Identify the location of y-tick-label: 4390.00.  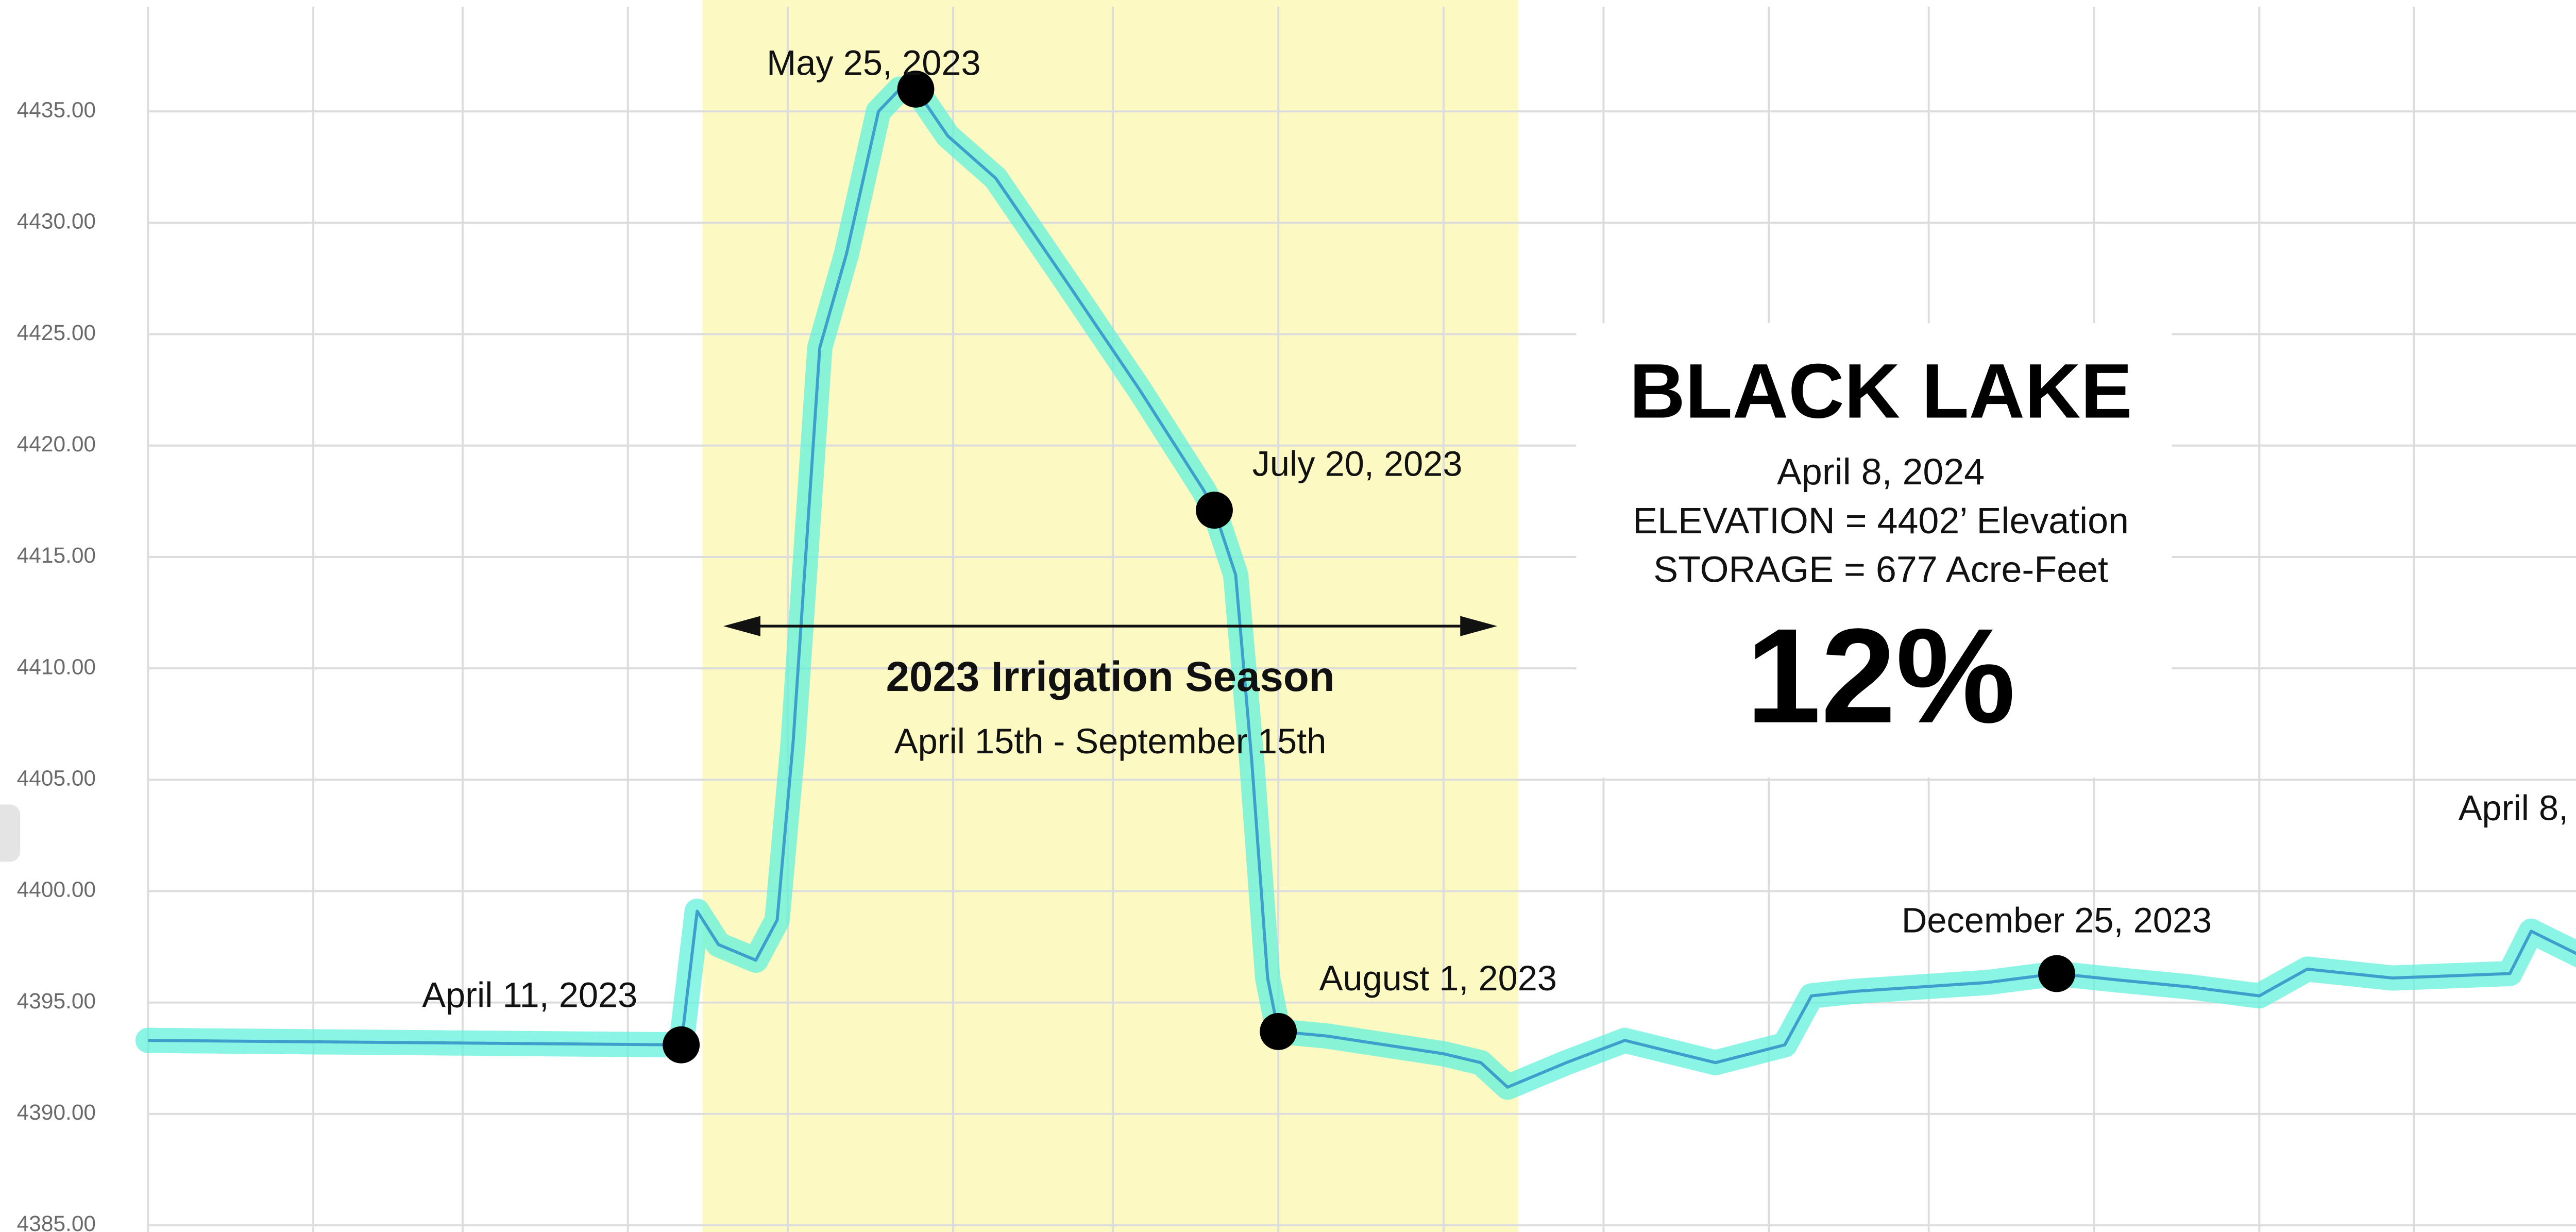
(56, 1112).